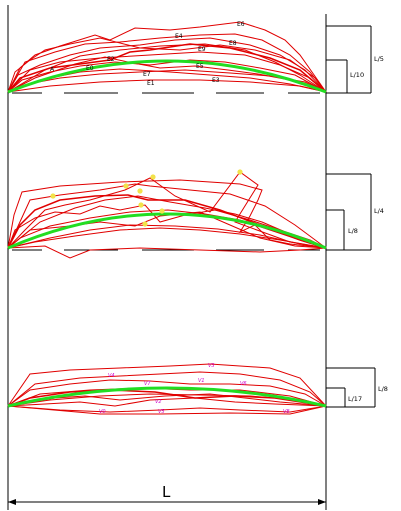 This screenshot has width=401, height=511. Describe the element at coordinates (211, 366) in the screenshot. I see `label-v3: V3` at that location.